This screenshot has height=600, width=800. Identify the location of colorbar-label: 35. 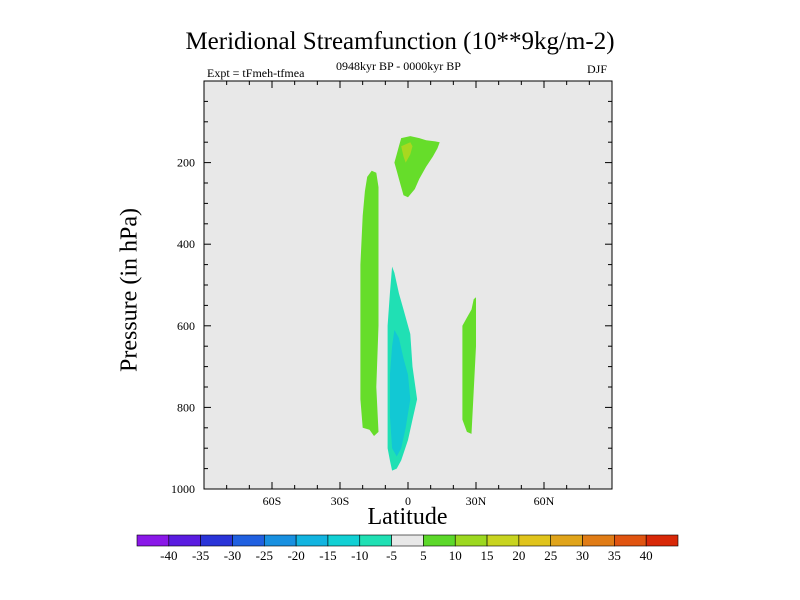
(614, 555).